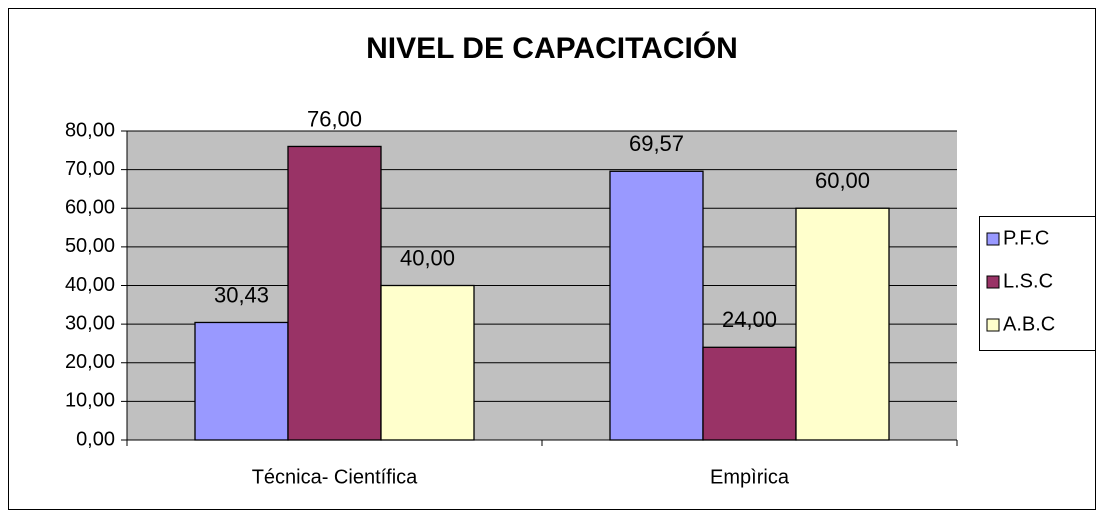 This screenshot has height=517, width=1104. Describe the element at coordinates (90, 130) in the screenshot. I see `y-tick-label: 80,00` at that location.